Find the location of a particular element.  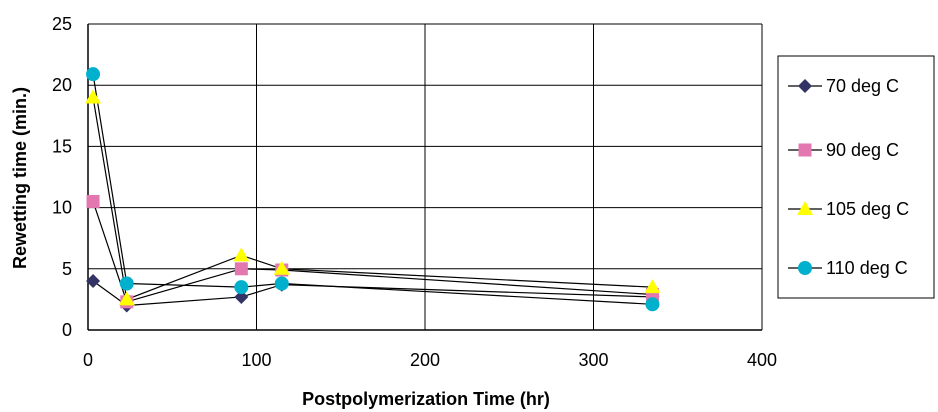

x-tick-label: 0 is located at coordinates (88, 360).